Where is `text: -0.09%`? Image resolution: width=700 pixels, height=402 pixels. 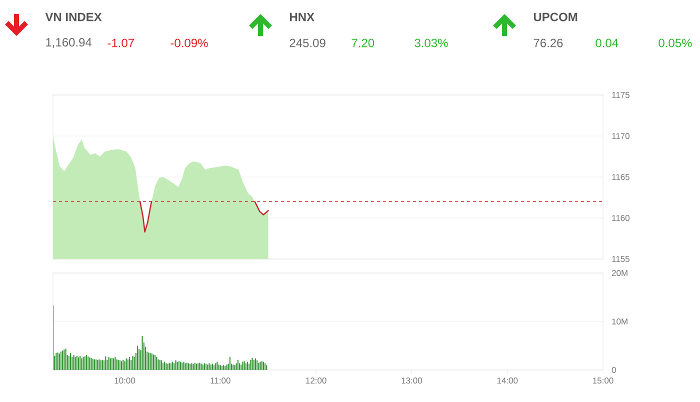
text: -0.09% is located at coordinates (189, 43).